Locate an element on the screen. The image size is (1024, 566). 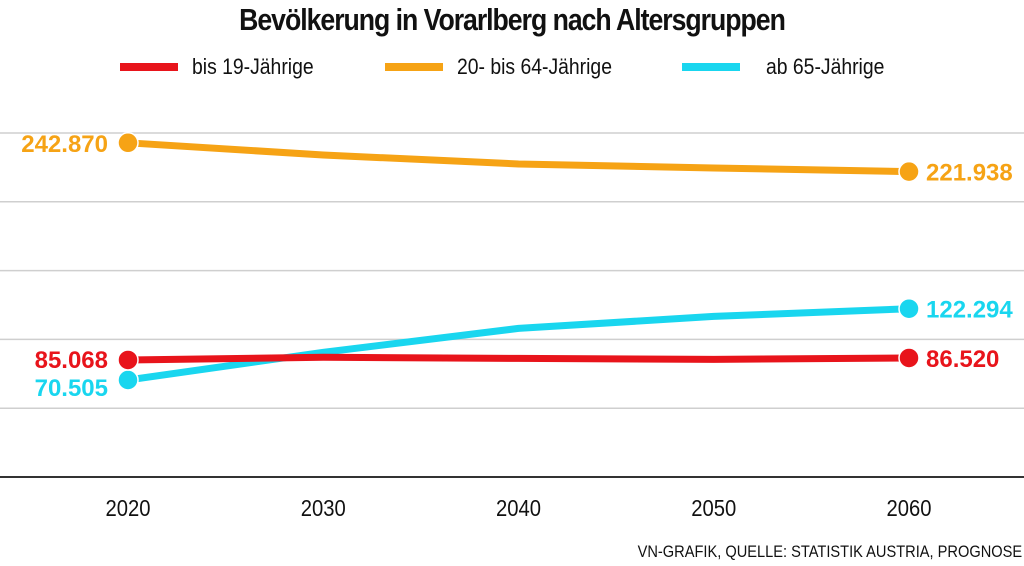
legend-item-under-19: bis 19-Jährige is located at coordinates (225, 67).